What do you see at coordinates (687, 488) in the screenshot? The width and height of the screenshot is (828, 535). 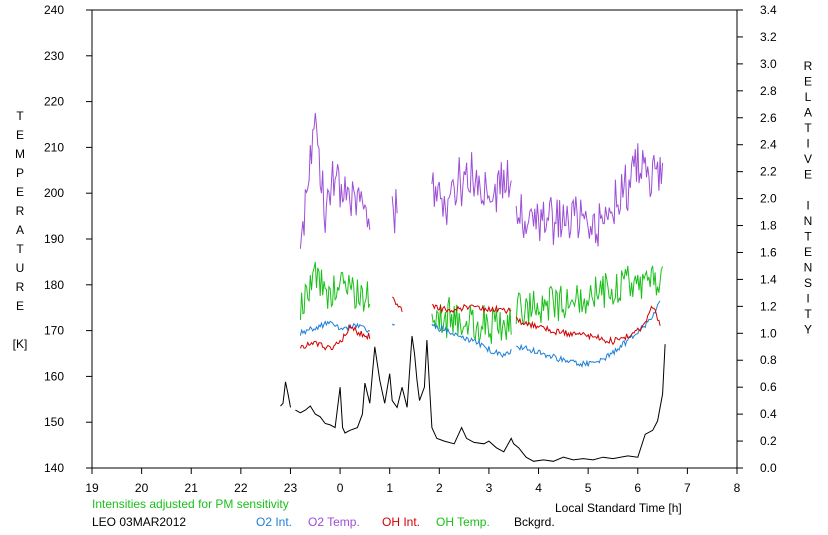 I see `x-tick-label: 7` at bounding box center [687, 488].